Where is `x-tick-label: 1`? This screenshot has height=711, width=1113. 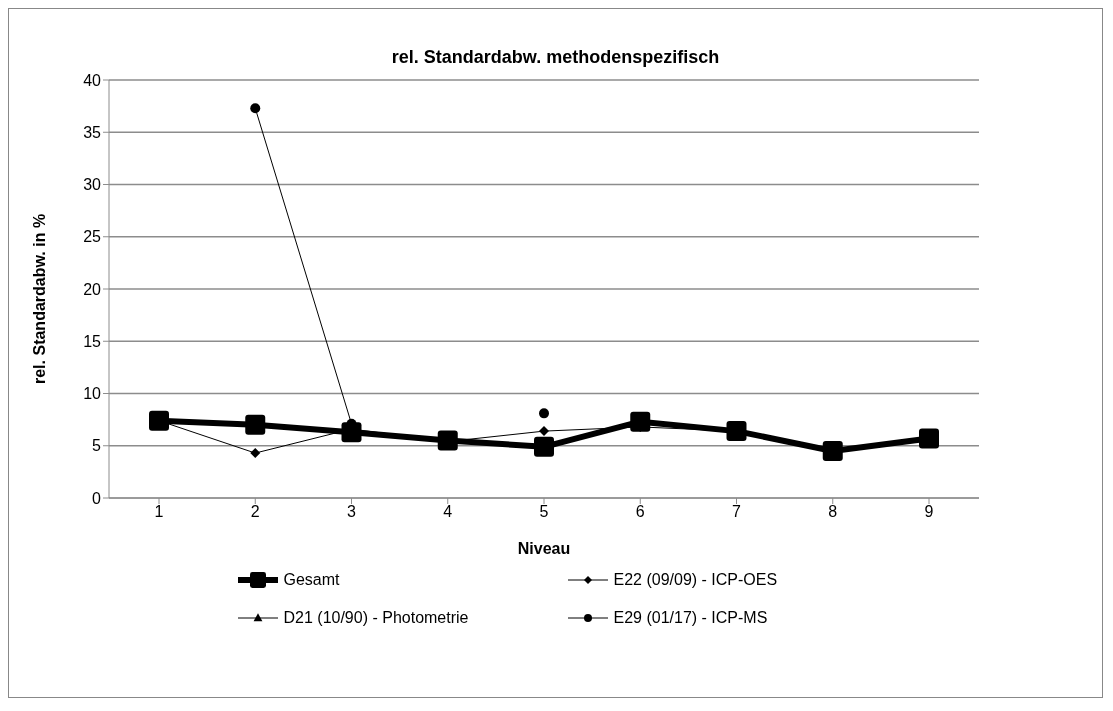 x-tick-label: 1 is located at coordinates (159, 512).